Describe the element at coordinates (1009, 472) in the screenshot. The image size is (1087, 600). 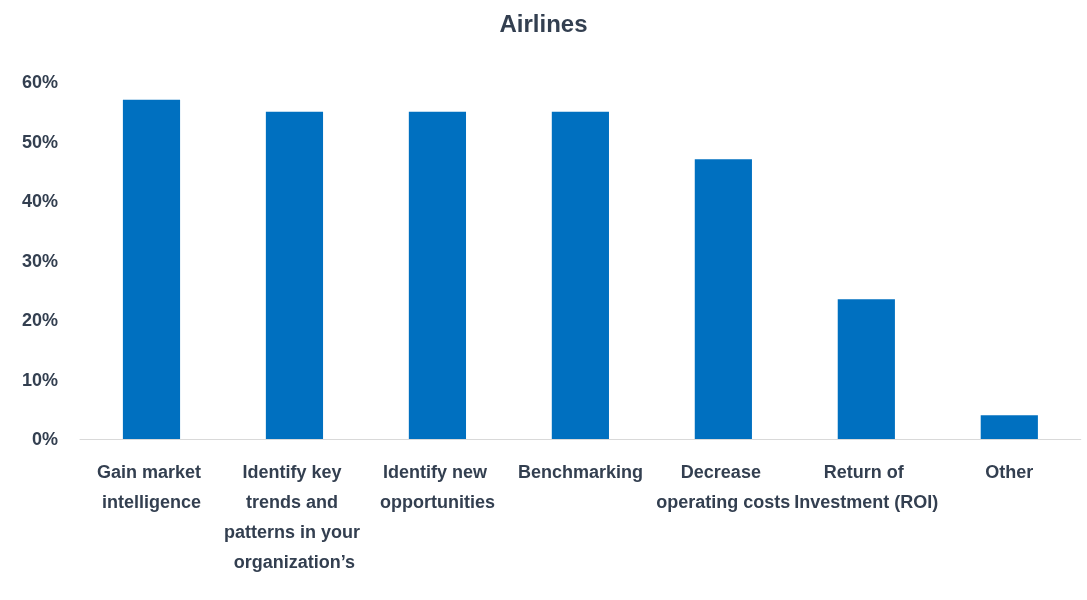
I see `x-tick-label: Other` at that location.